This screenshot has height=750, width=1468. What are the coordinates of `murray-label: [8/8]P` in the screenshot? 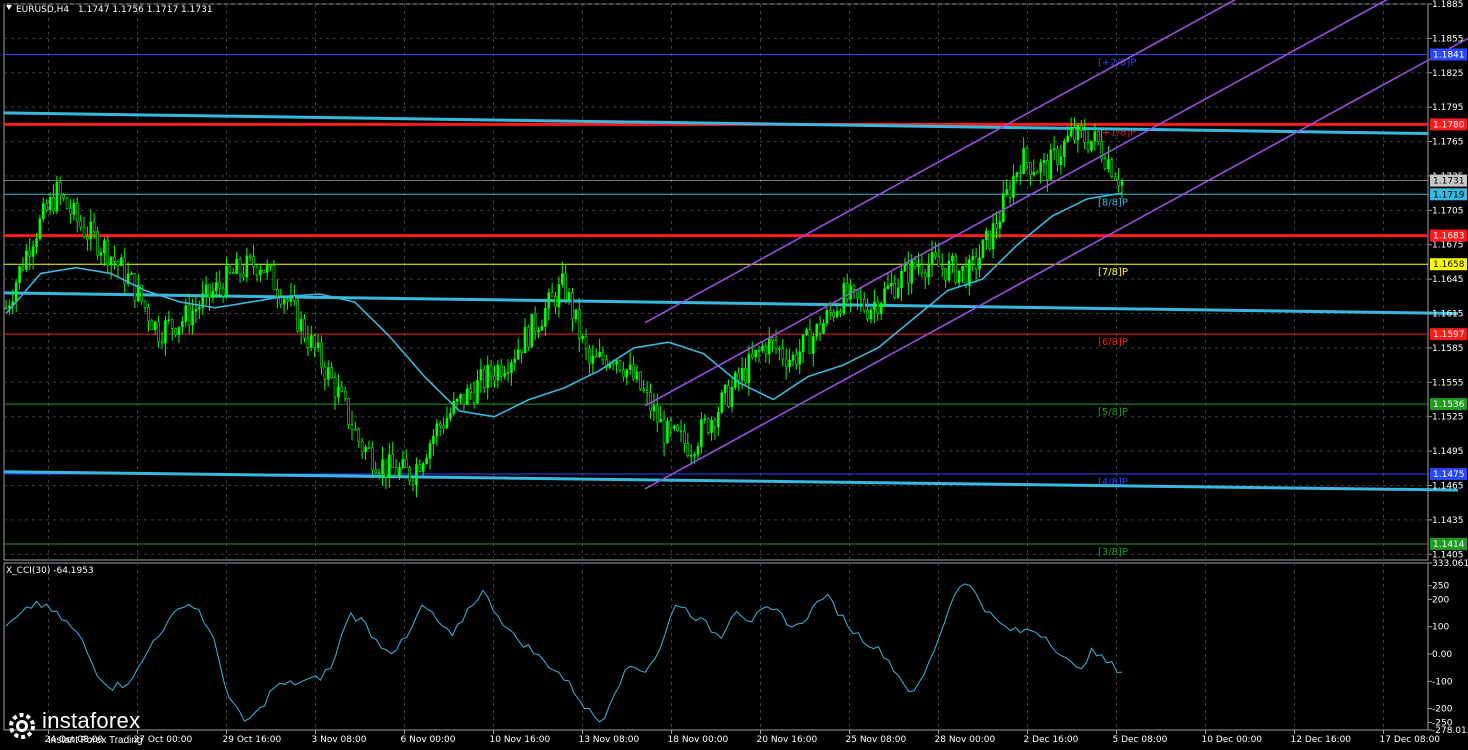 It's located at (1113, 202).